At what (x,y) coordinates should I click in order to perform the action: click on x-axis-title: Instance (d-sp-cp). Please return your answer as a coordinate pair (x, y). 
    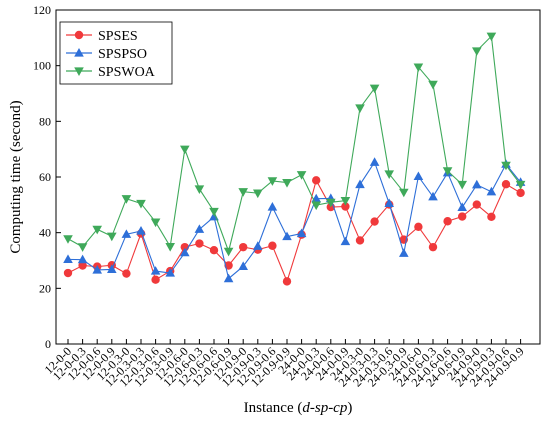
    Looking at the image, I should click on (298, 408).